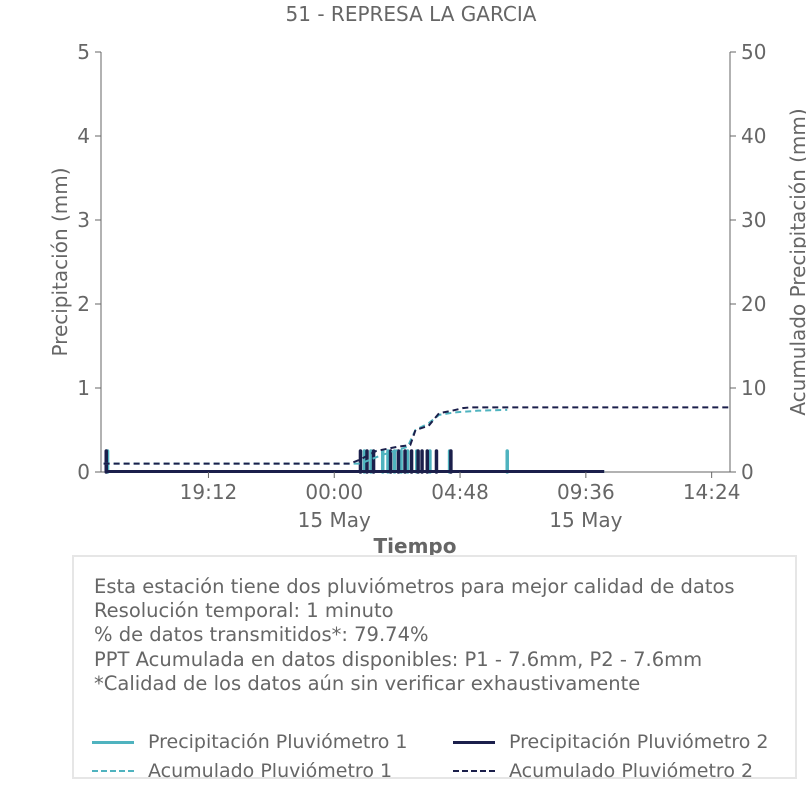 The width and height of the screenshot is (806, 806). What do you see at coordinates (796, 261) in the screenshot?
I see `y-axis-right-label: Acumulado Precipitación (mm)` at bounding box center [796, 261].